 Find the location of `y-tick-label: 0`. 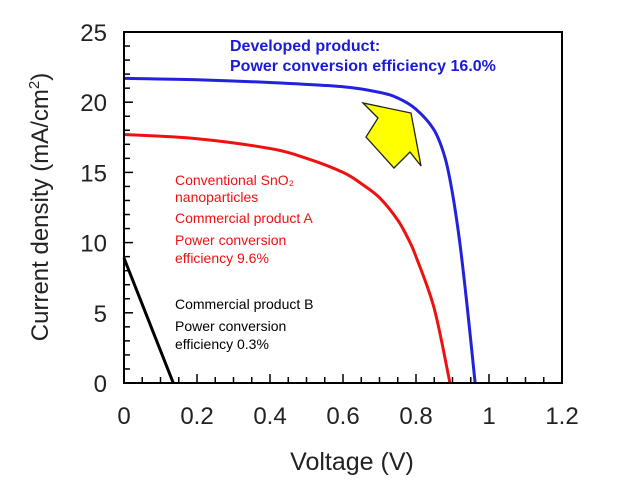

y-tick-label: 0 is located at coordinates (100, 384).